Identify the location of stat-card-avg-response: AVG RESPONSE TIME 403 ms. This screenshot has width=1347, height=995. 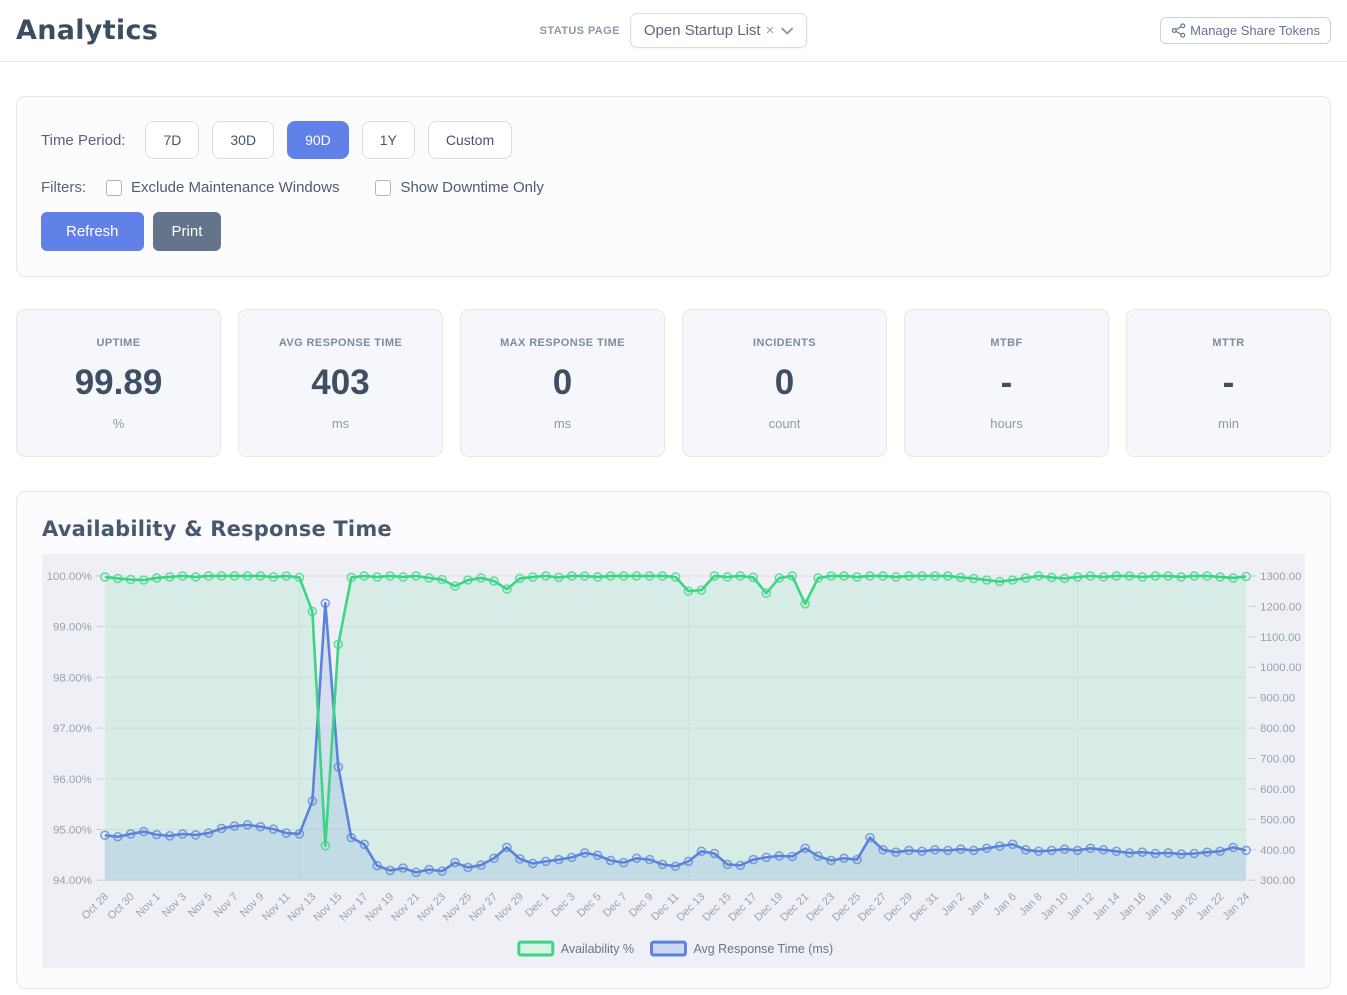
(340, 383).